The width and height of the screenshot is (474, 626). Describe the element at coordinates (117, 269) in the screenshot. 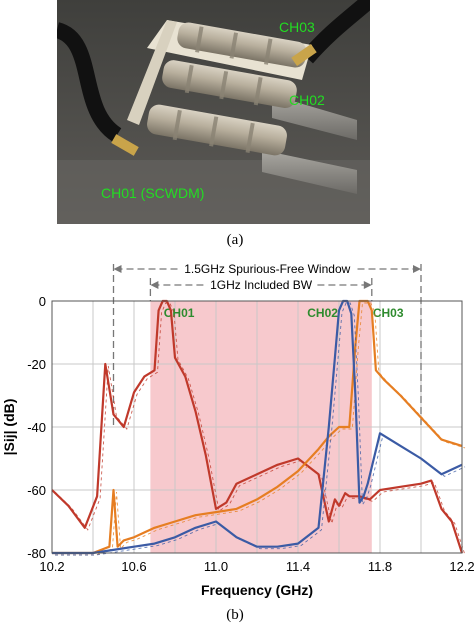

I see `spurious-window-arrow-arrow-left` at that location.